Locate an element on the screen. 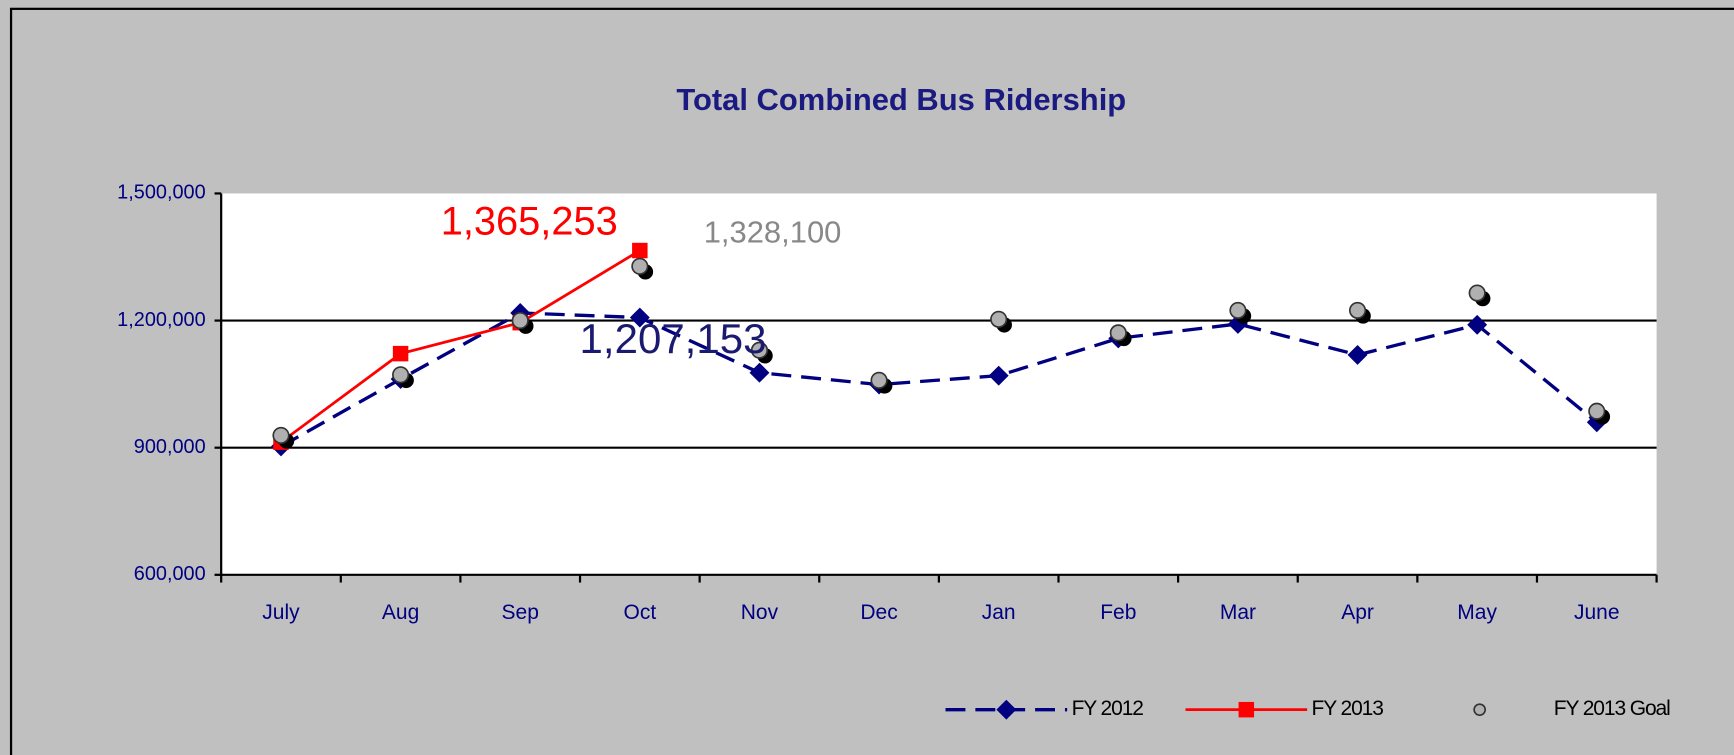 This screenshot has width=1734, height=755. x-tick-label: Mar is located at coordinates (1238, 612).